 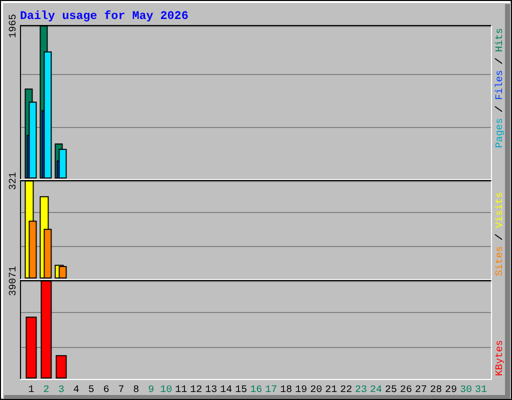 I want to click on text: KBytes, so click(x=500, y=358).